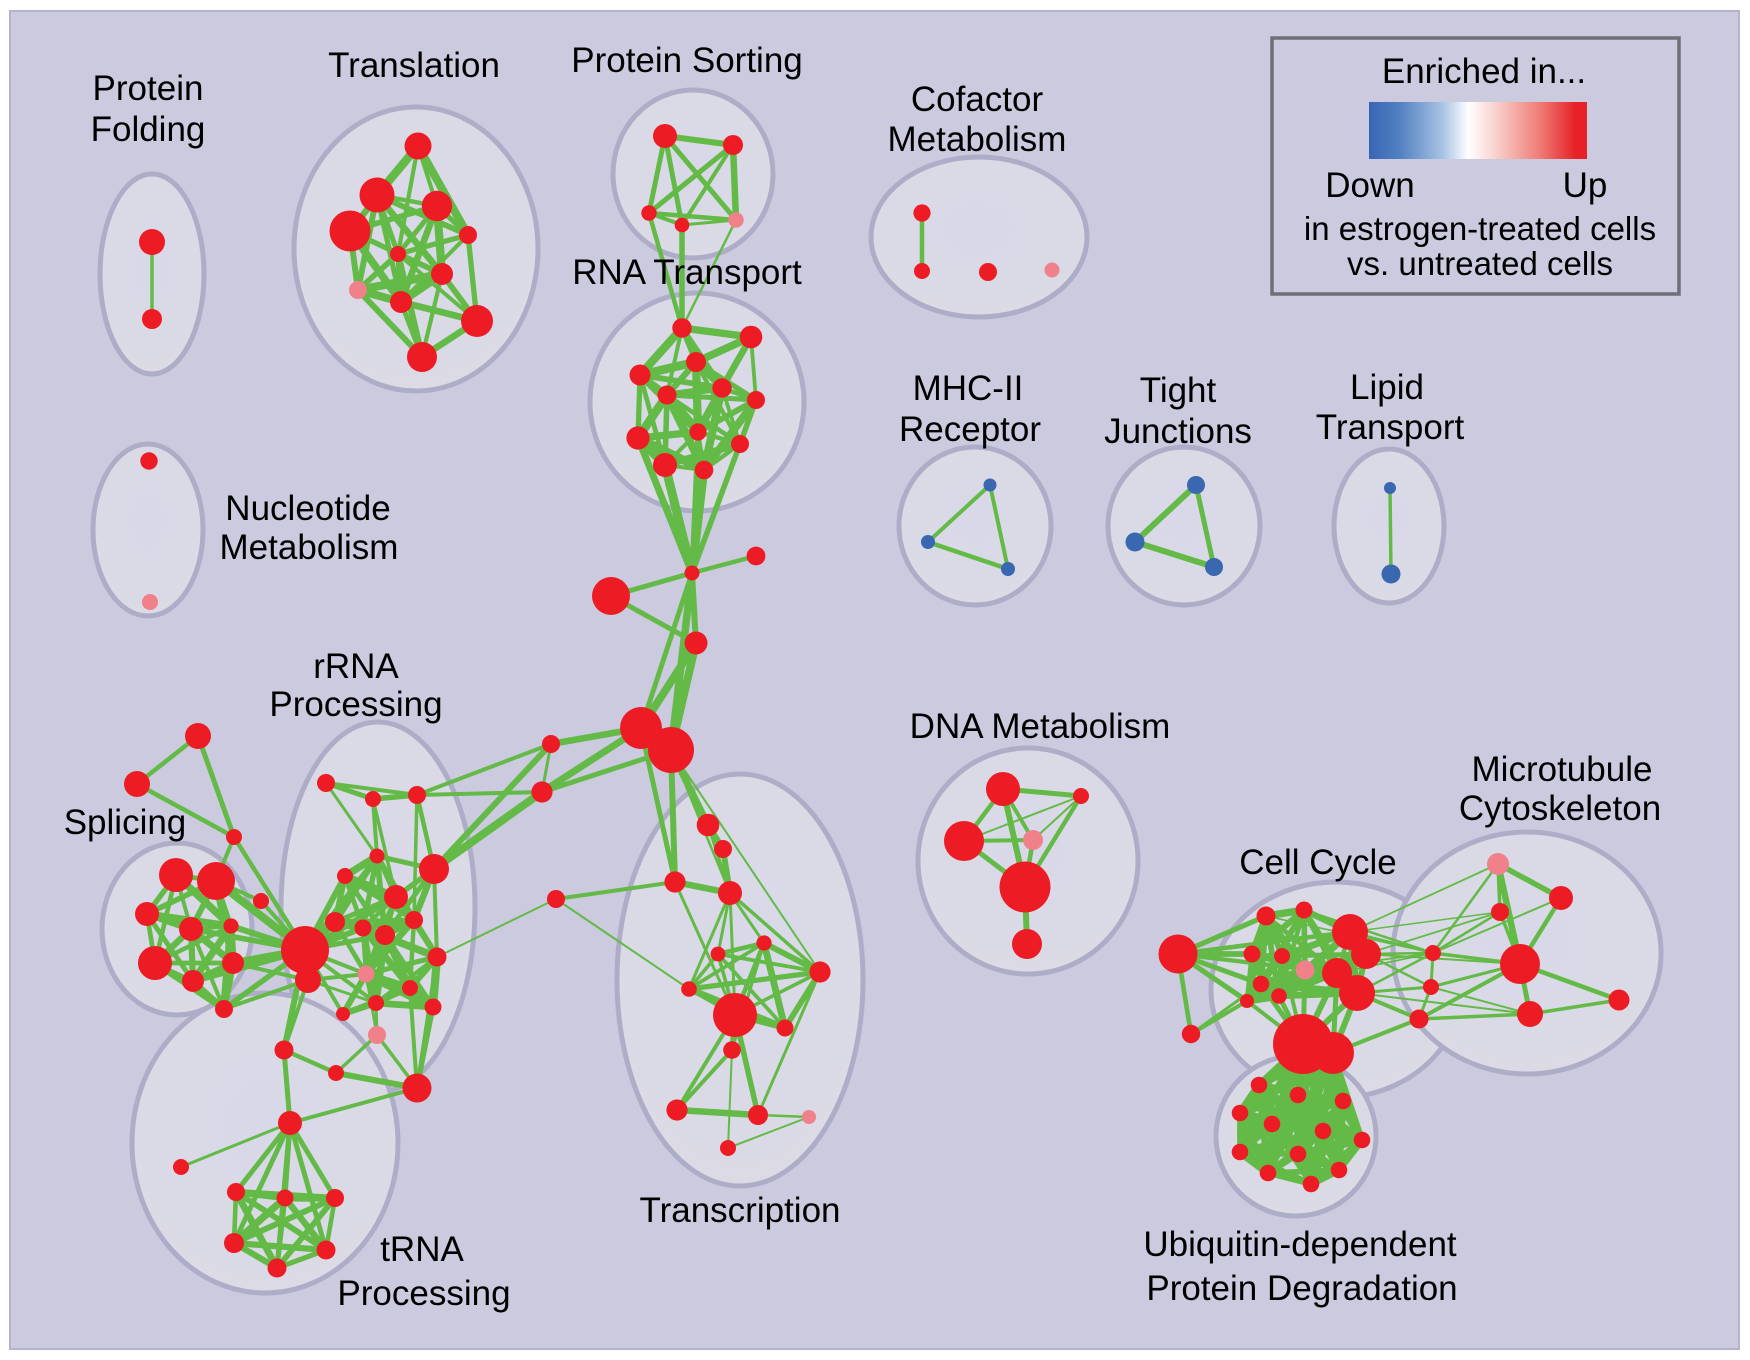 The height and width of the screenshot is (1360, 1750). What do you see at coordinates (148, 88) in the screenshot?
I see `svg-text: Protein` at bounding box center [148, 88].